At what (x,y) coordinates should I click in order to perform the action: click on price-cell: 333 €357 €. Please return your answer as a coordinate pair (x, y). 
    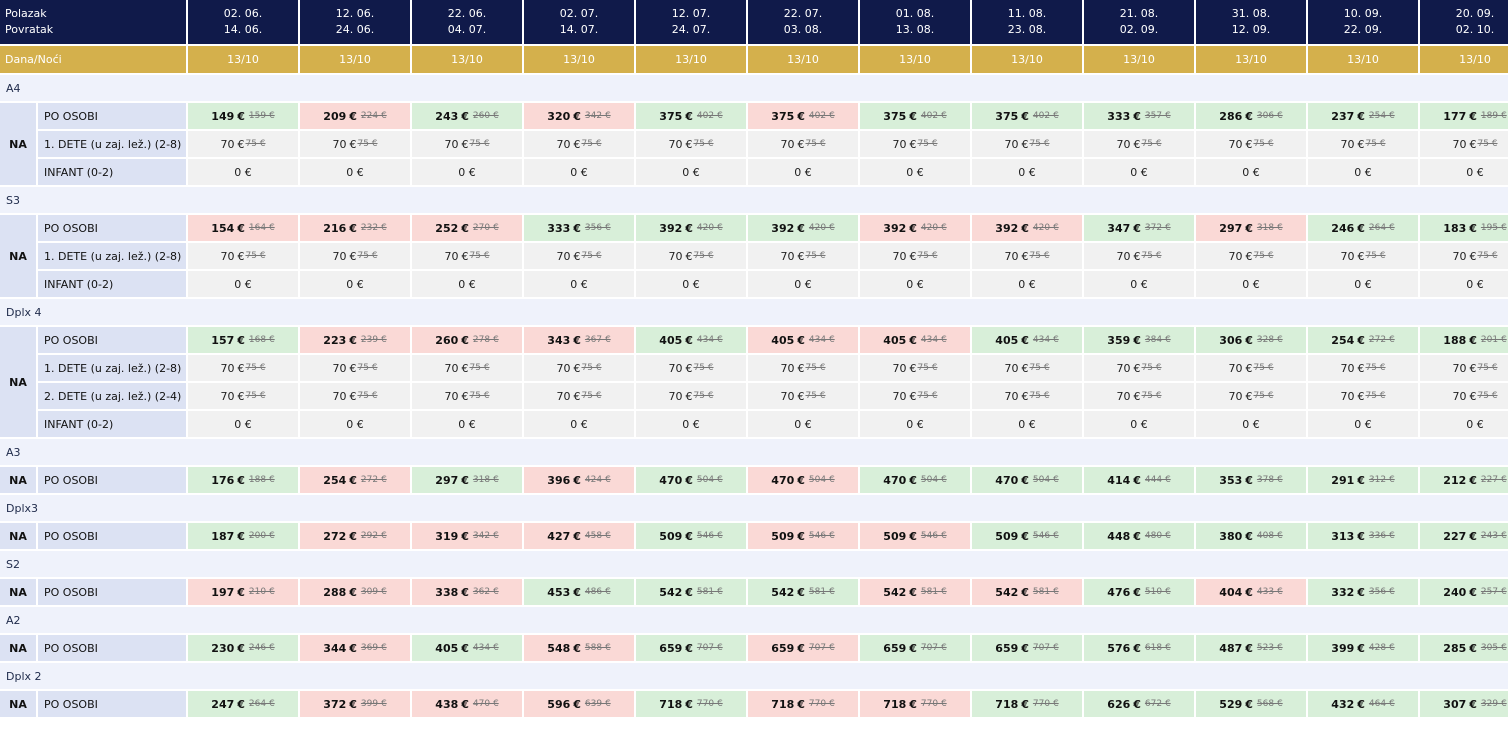
    Looking at the image, I should click on (1139, 116).